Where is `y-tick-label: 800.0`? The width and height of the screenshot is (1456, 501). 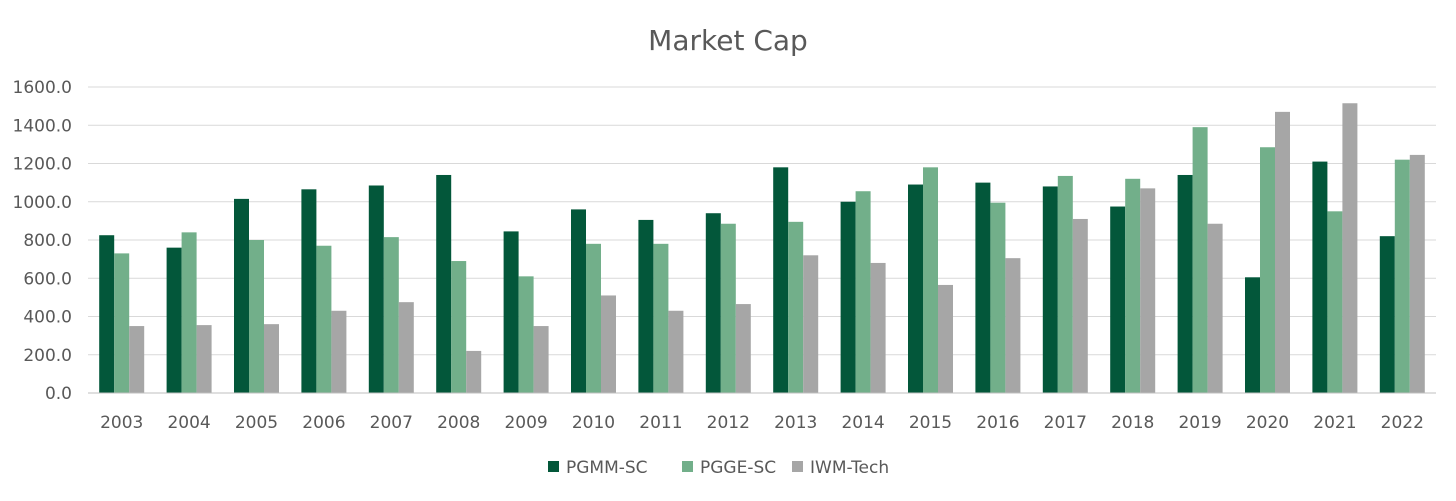 y-tick-label: 800.0 is located at coordinates (47, 241).